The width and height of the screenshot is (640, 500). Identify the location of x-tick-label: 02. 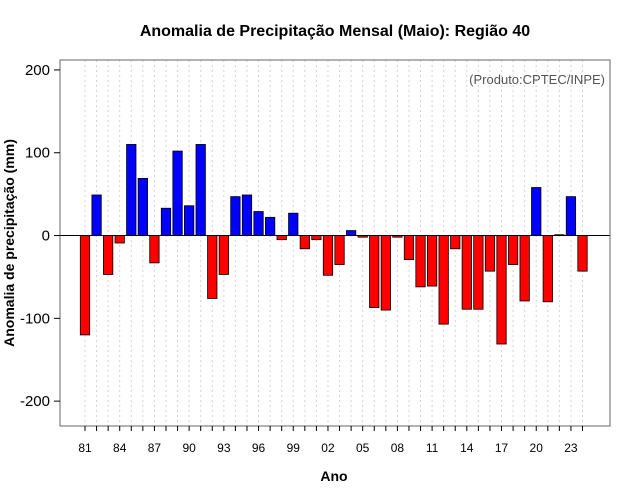
(328, 448).